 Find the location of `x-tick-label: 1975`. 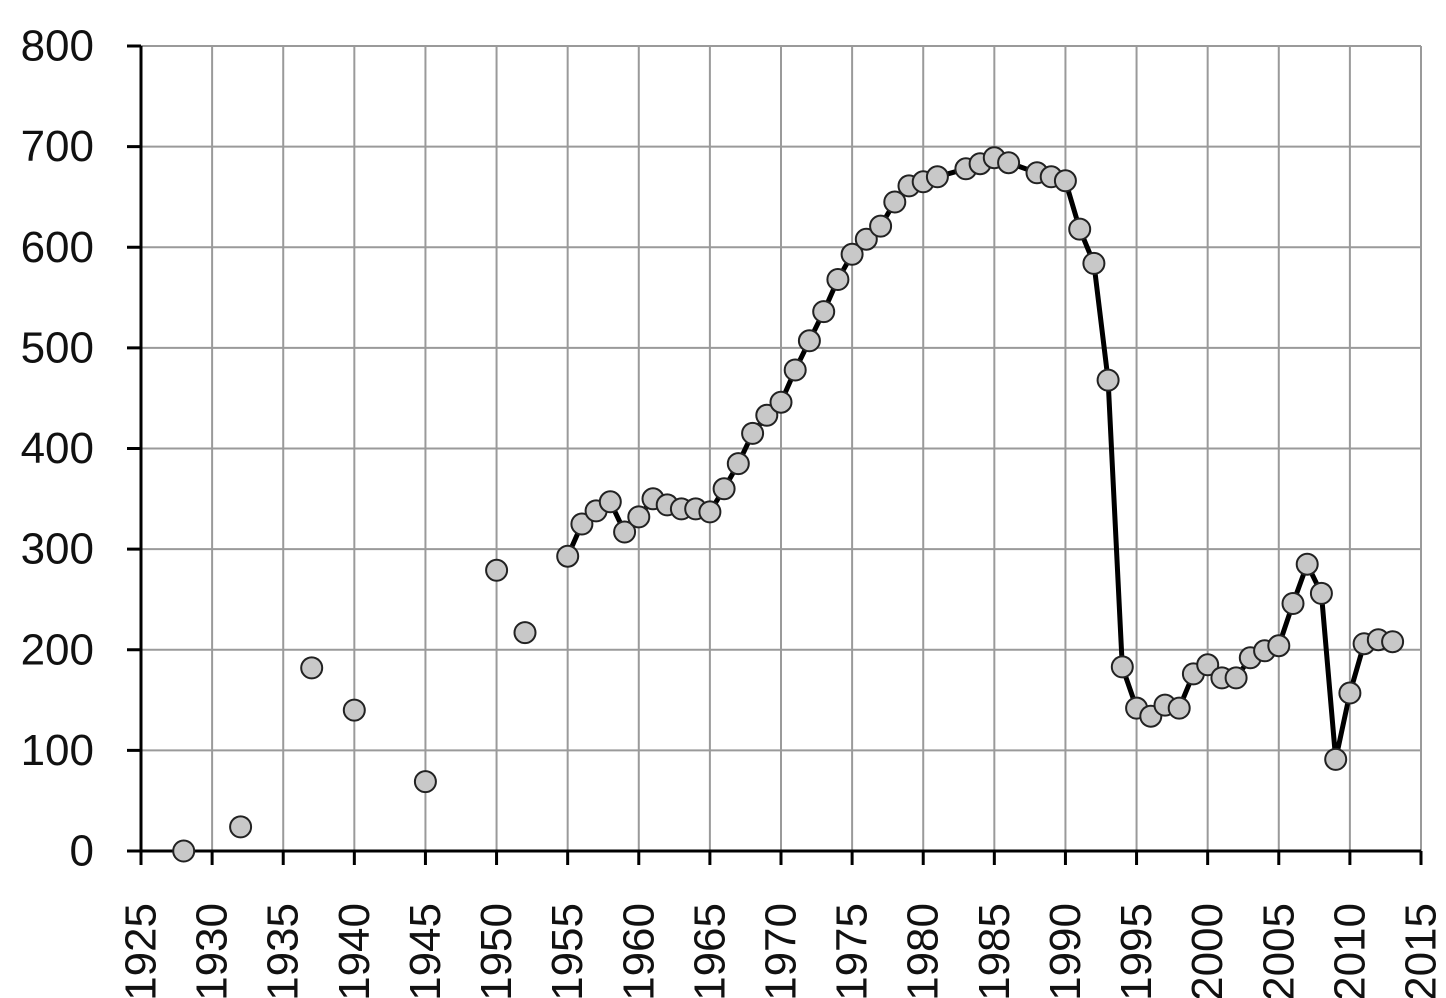

x-tick-label: 1975 is located at coordinates (852, 950).